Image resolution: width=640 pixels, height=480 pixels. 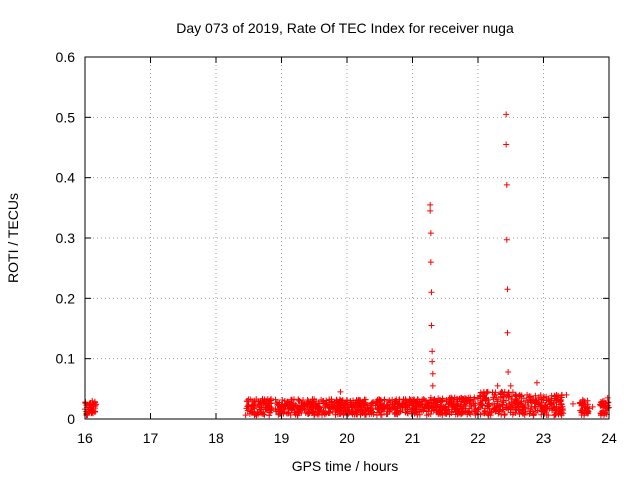 What do you see at coordinates (151, 438) in the screenshot?
I see `x-tick-label: 17` at bounding box center [151, 438].